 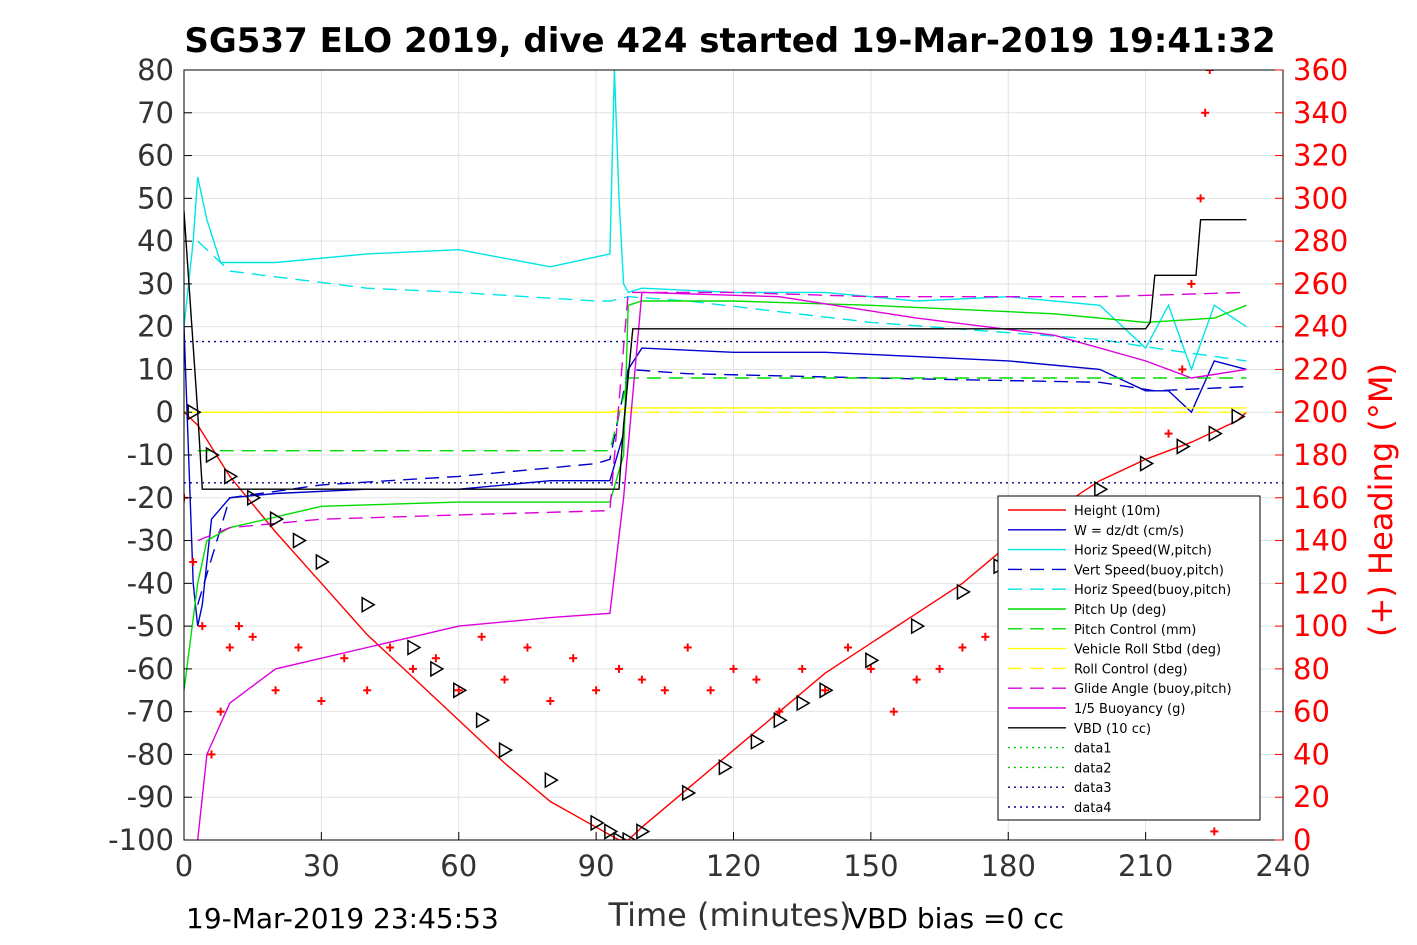 What do you see at coordinates (321, 866) in the screenshot?
I see `x-tick-label: 30` at bounding box center [321, 866].